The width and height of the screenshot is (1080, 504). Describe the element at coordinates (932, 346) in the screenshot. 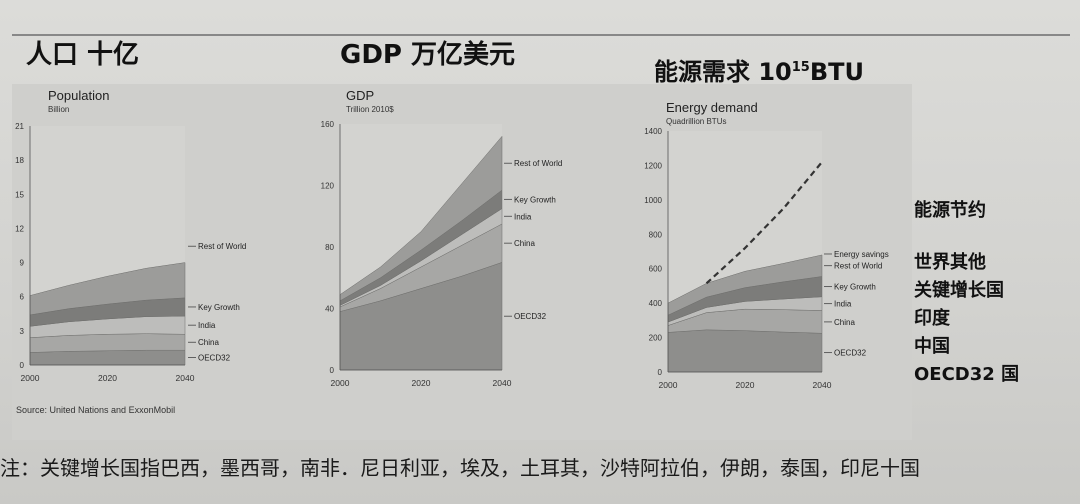

I see `legend-cn-china: 中国` at that location.